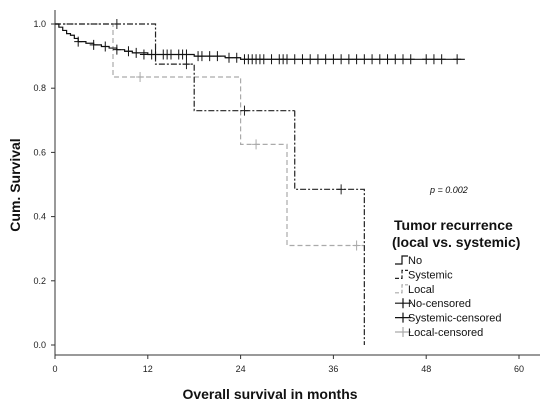 This screenshot has height=408, width=550. What do you see at coordinates (439, 304) in the screenshot?
I see `legend-label: No-censored` at bounding box center [439, 304].